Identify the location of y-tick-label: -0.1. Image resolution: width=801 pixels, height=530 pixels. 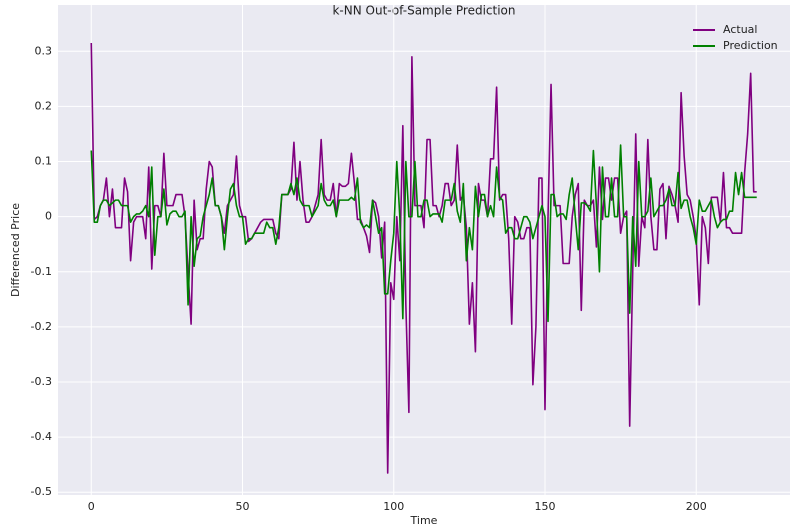
(41, 271).